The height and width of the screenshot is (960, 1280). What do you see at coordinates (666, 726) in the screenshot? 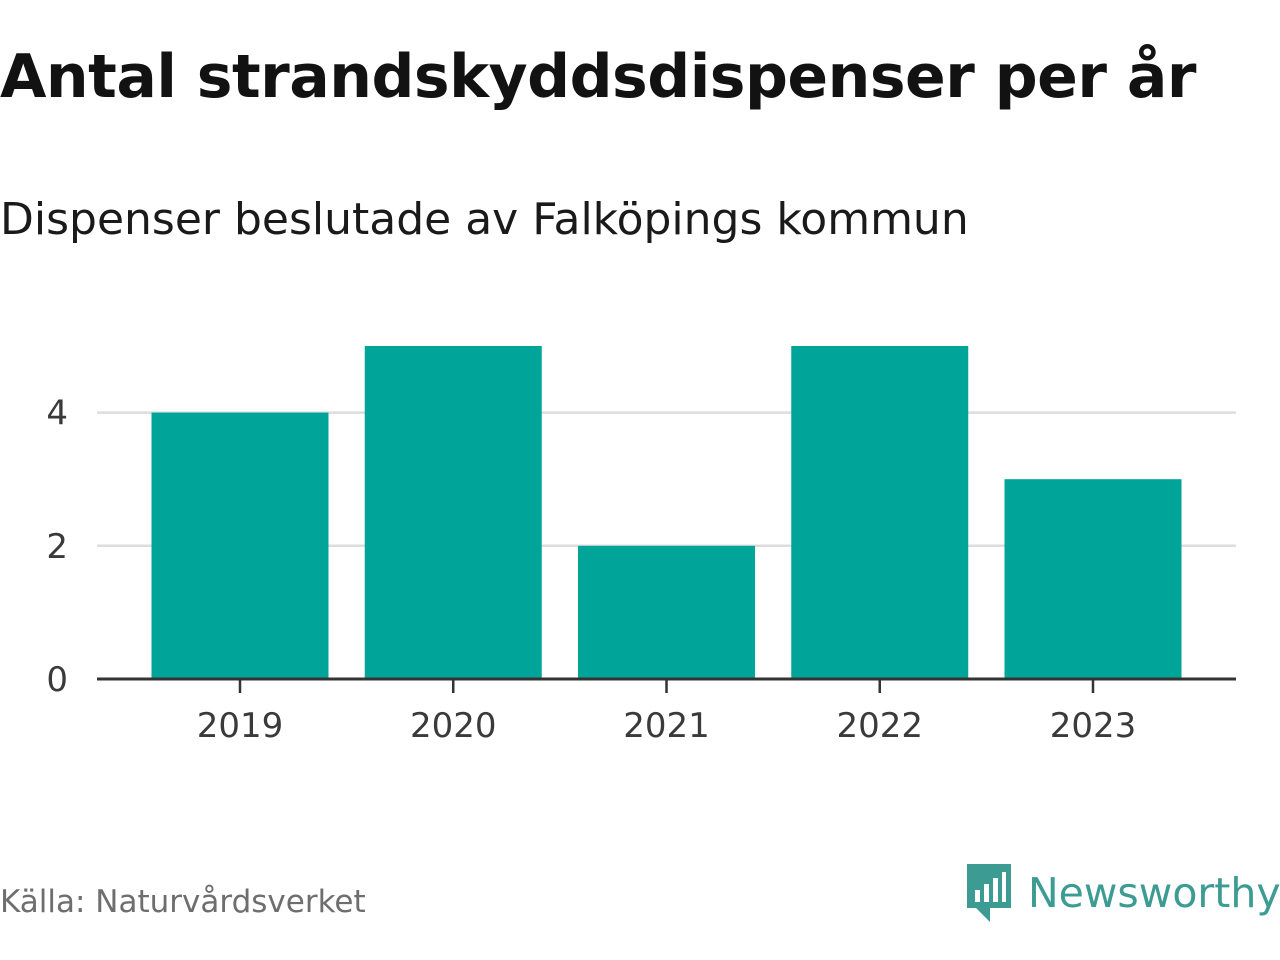
I see `x-tick-label: 2021` at bounding box center [666, 726].